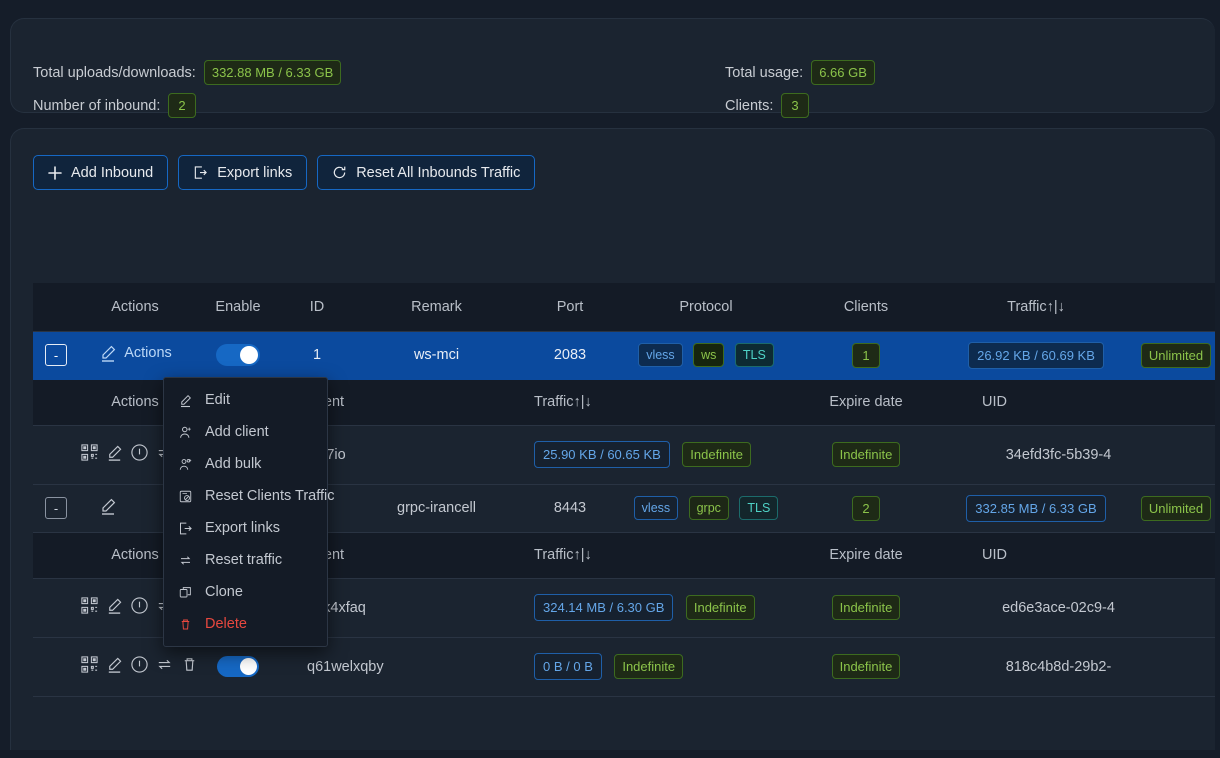  Describe the element at coordinates (570, 307) in the screenshot. I see `header-port: Port` at that location.